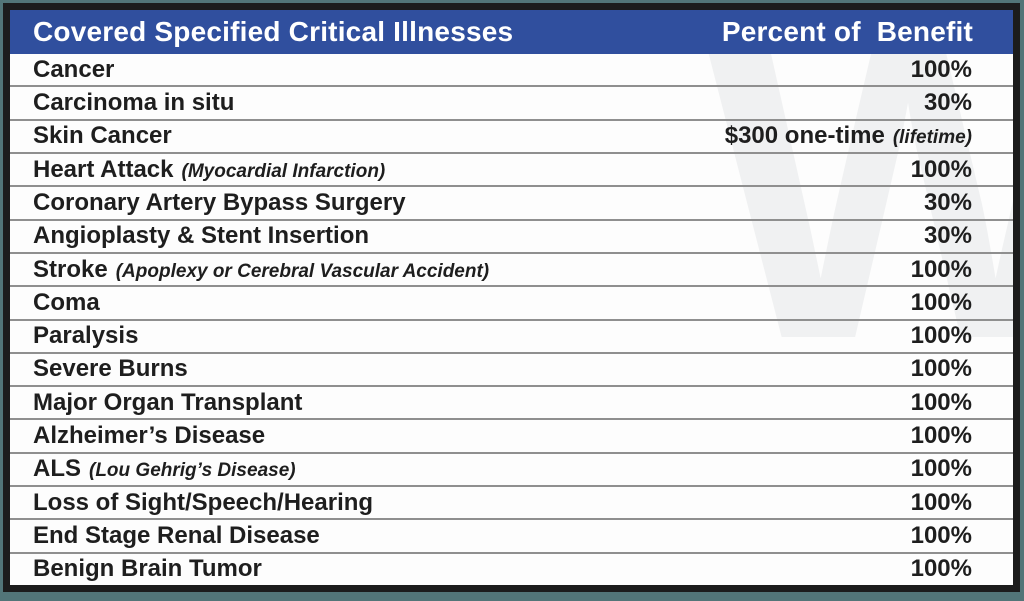 Image resolution: width=1024 pixels, height=601 pixels. Describe the element at coordinates (273, 31) in the screenshot. I see `header-illness-column-label: Covered Specified Critical Illnesses` at that location.